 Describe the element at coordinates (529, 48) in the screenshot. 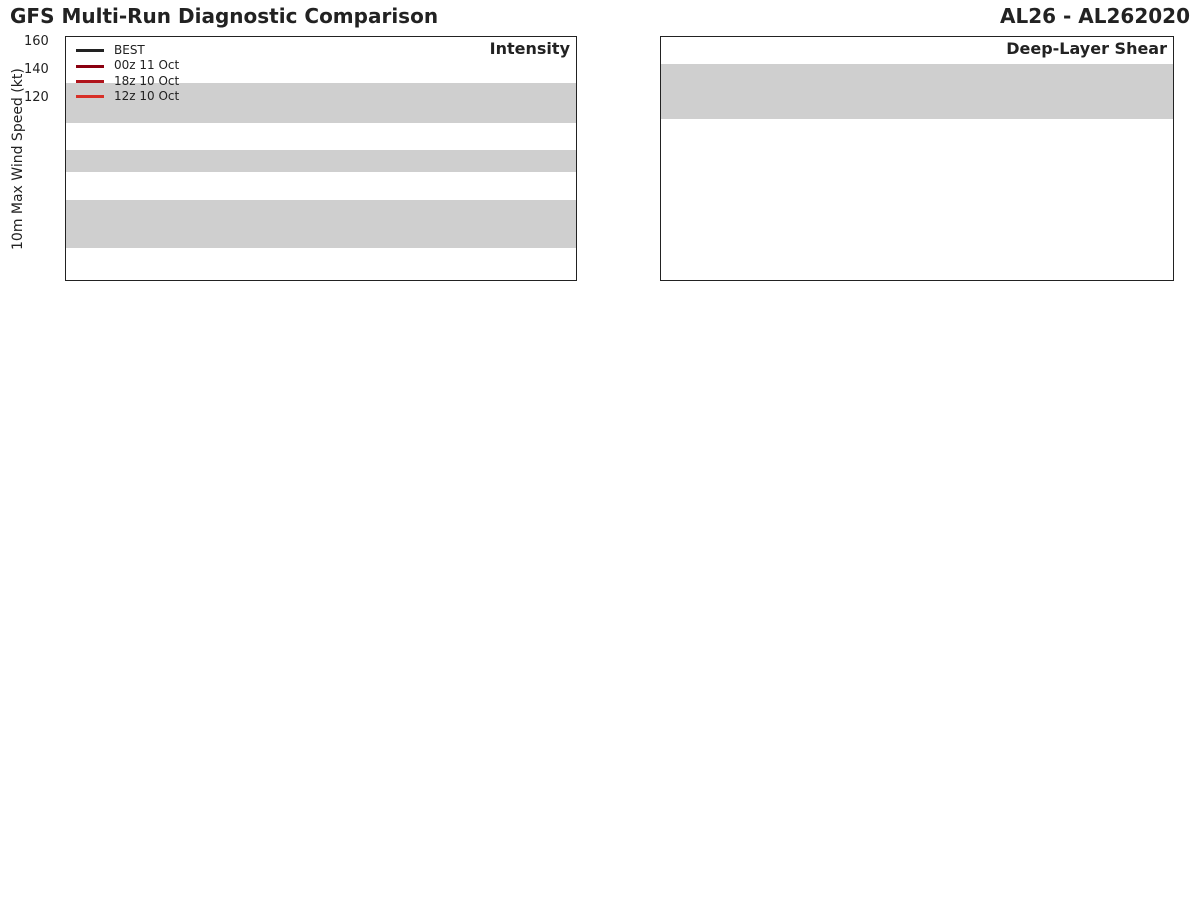

I see `intensity-title: Intensity` at that location.